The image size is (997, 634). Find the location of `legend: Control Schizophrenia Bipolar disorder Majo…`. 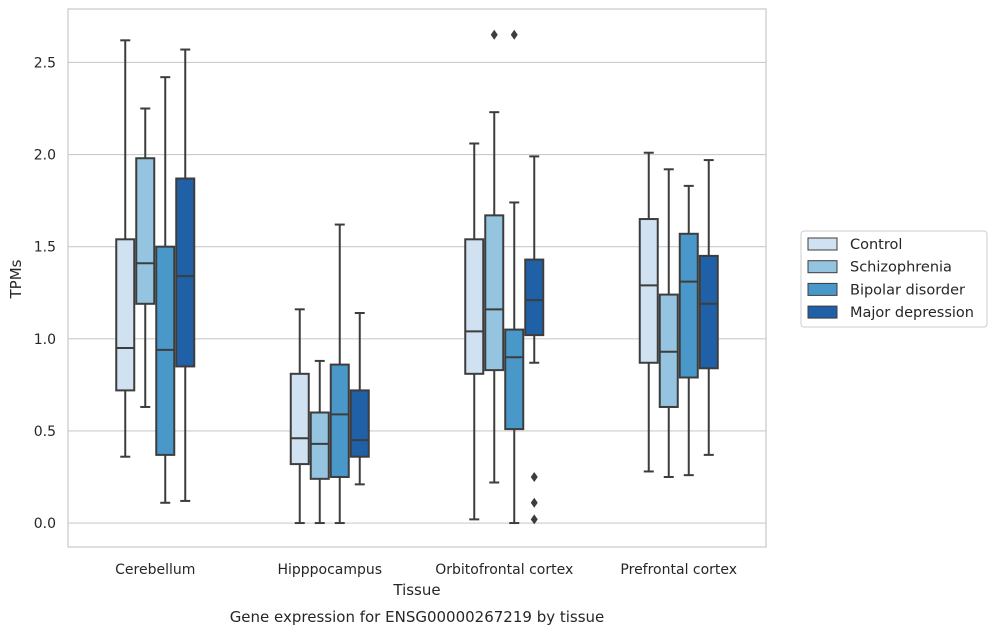

legend: Control Schizophrenia Bipolar disorder Majo… is located at coordinates (894, 279).